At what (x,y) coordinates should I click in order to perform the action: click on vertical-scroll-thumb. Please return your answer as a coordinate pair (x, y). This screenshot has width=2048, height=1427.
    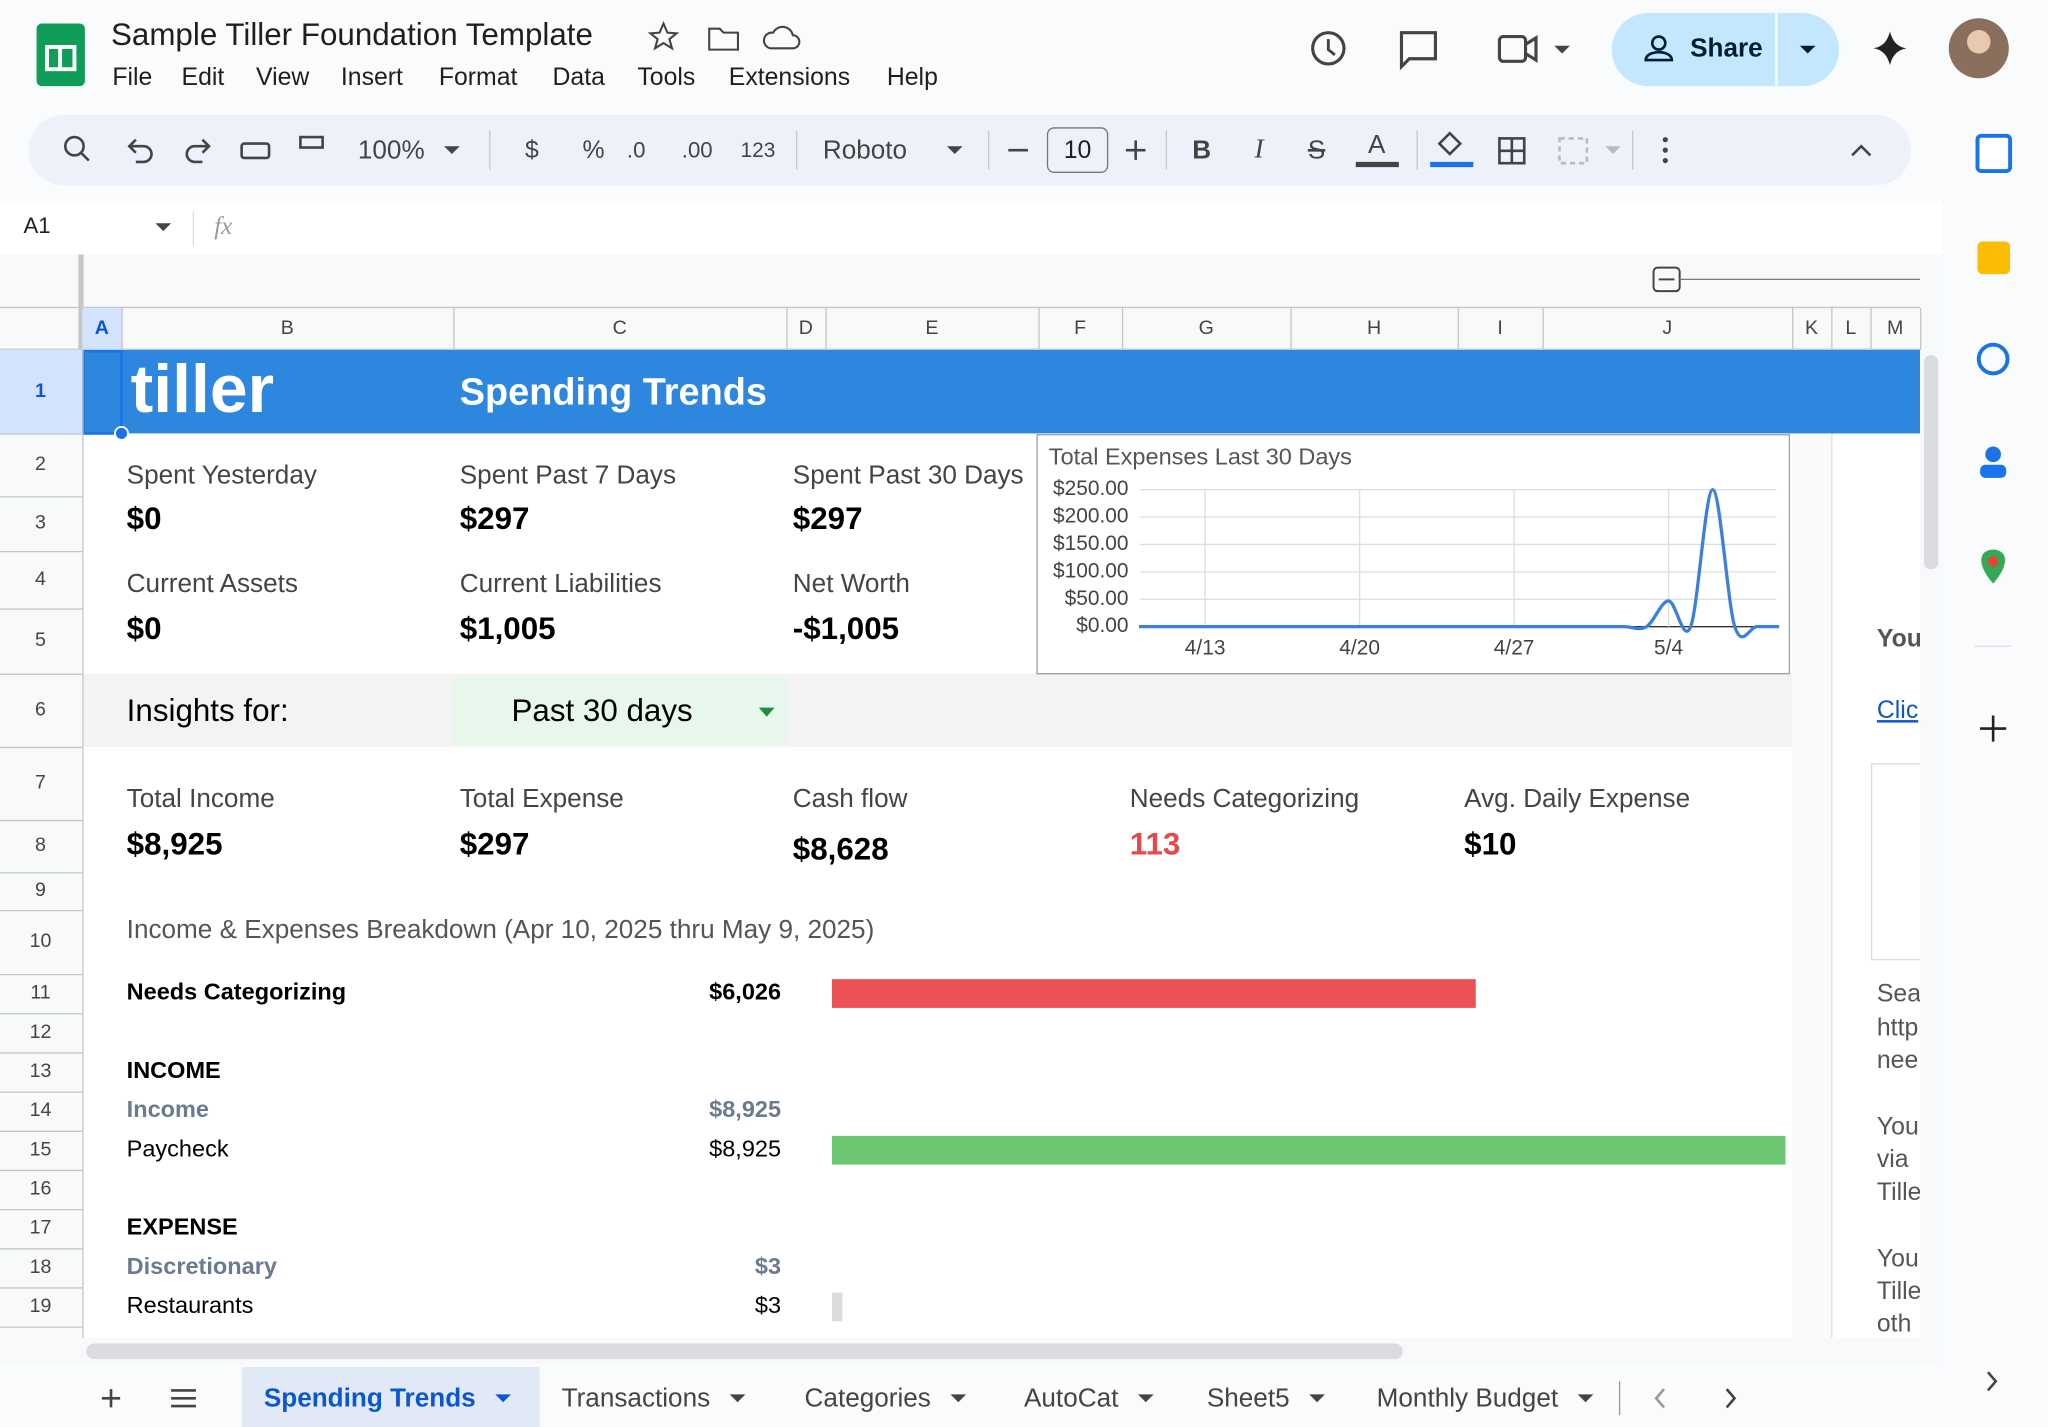
    Looking at the image, I should click on (1931, 462).